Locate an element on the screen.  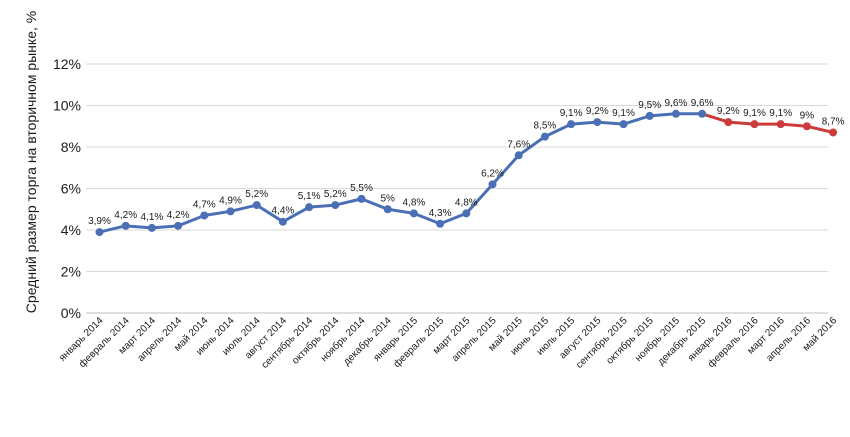
data-label: 5% is located at coordinates (387, 198).